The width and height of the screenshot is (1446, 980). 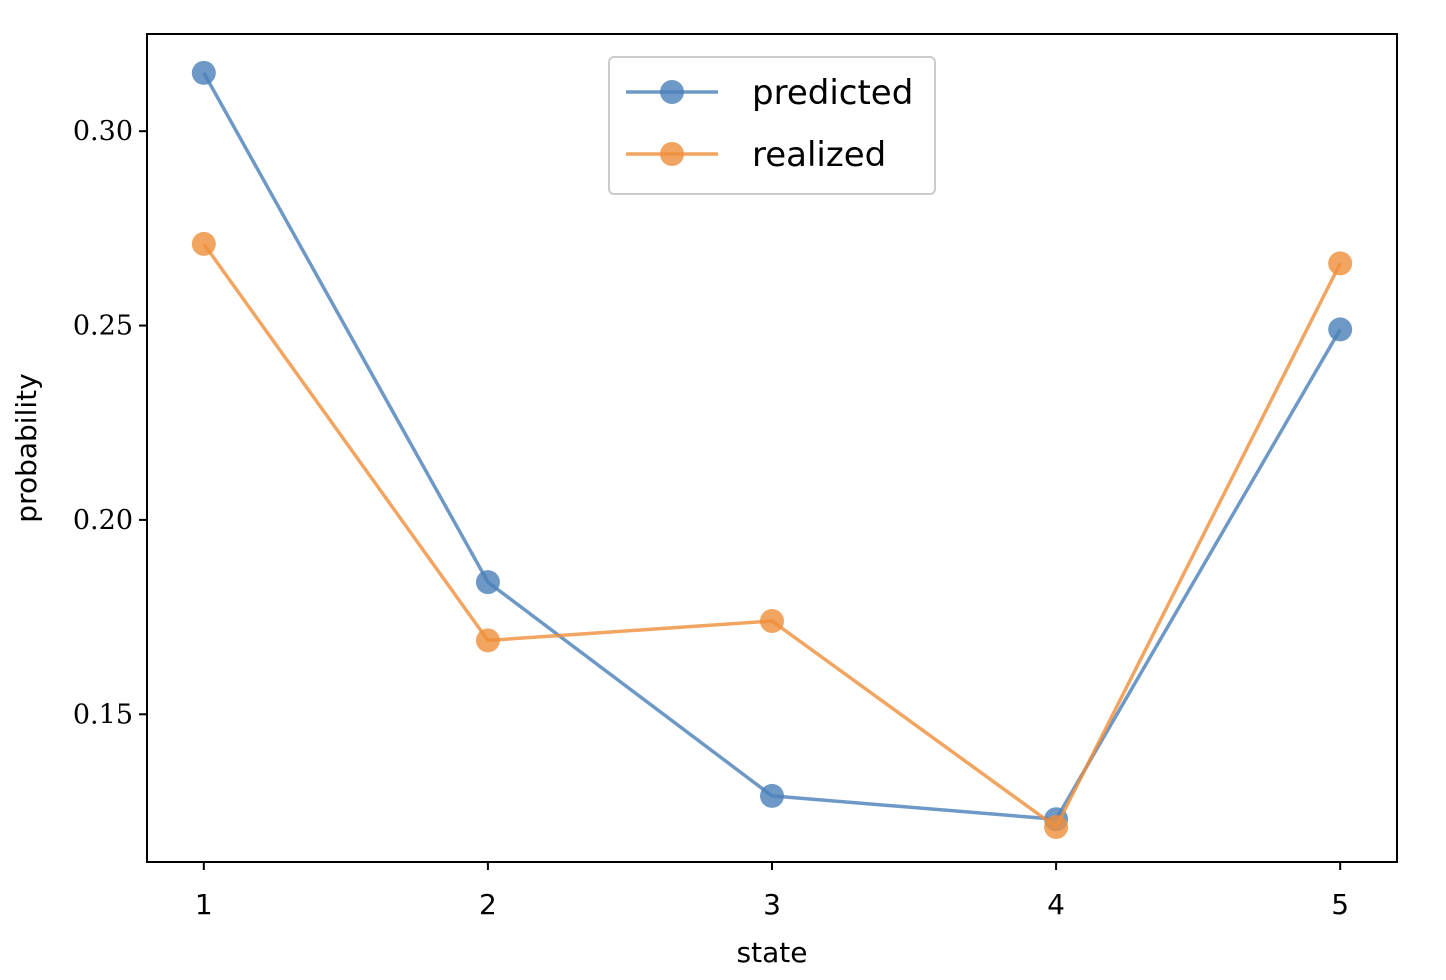 I want to click on y-tick-label: 0.15, so click(x=103, y=714).